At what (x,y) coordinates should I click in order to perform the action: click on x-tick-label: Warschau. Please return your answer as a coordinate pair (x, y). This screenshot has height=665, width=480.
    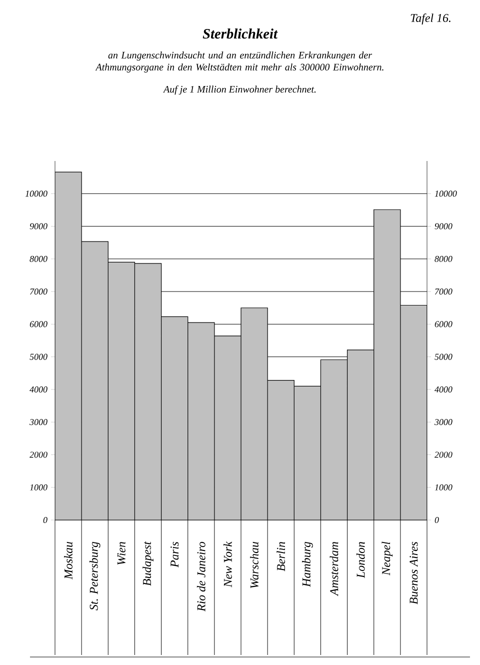
    Looking at the image, I should click on (254, 565).